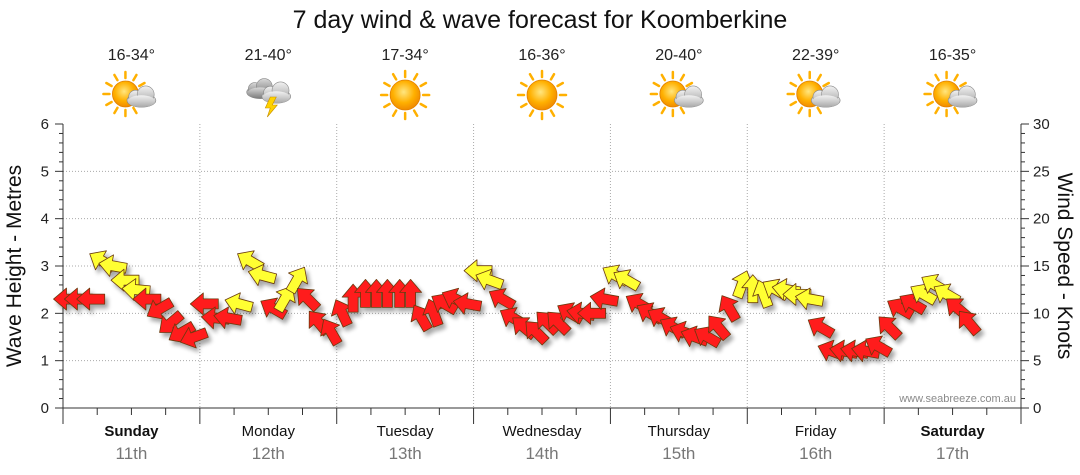  I want to click on day-date-label: 16th, so click(815, 453).